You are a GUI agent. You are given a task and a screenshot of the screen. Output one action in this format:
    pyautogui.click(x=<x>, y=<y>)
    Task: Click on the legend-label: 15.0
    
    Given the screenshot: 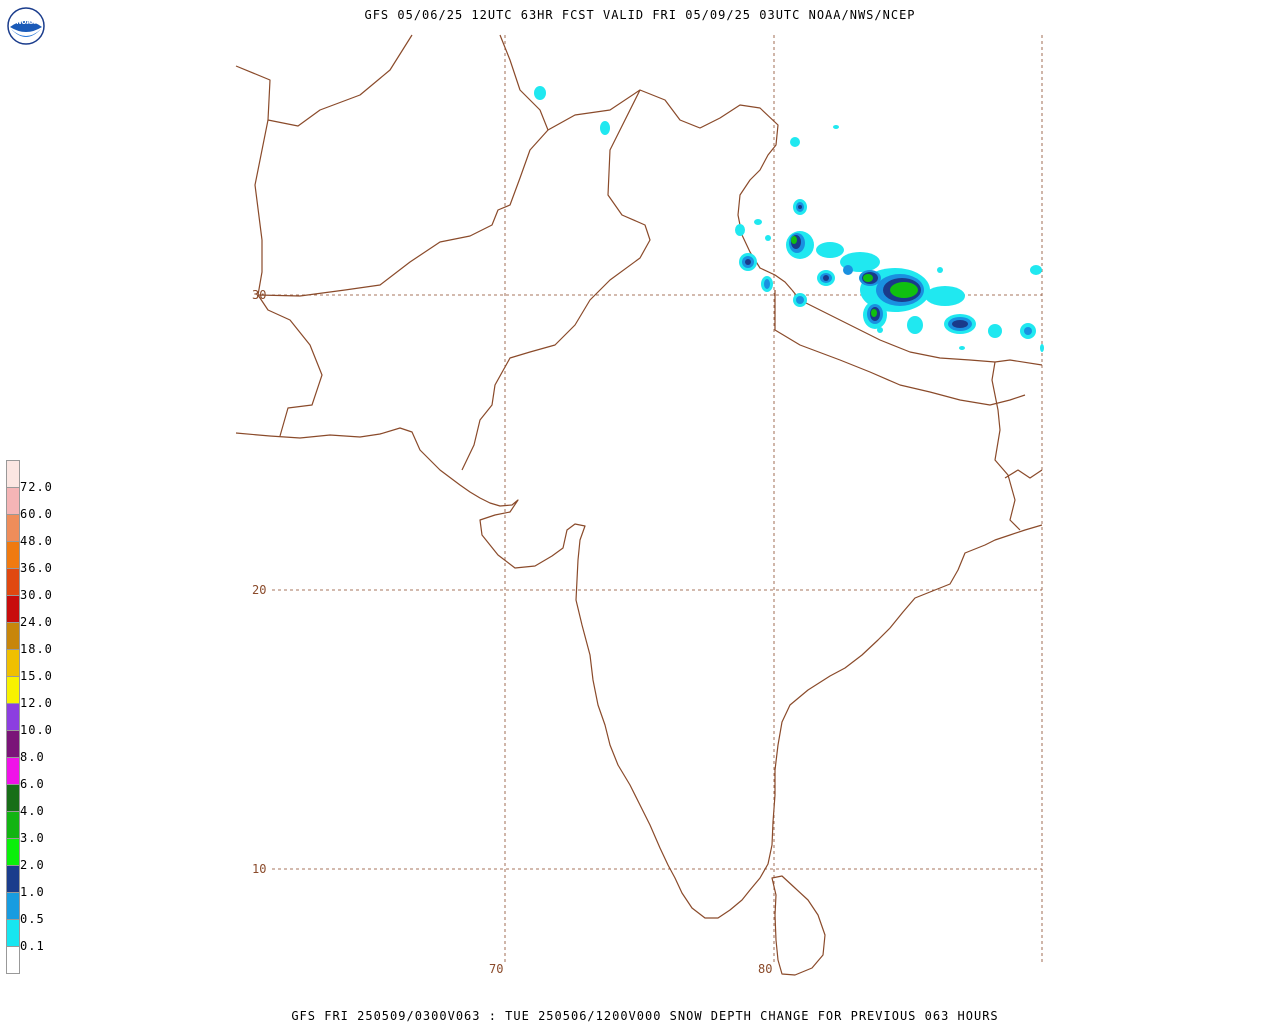 What is the action you would take?
    pyautogui.click(x=36, y=676)
    